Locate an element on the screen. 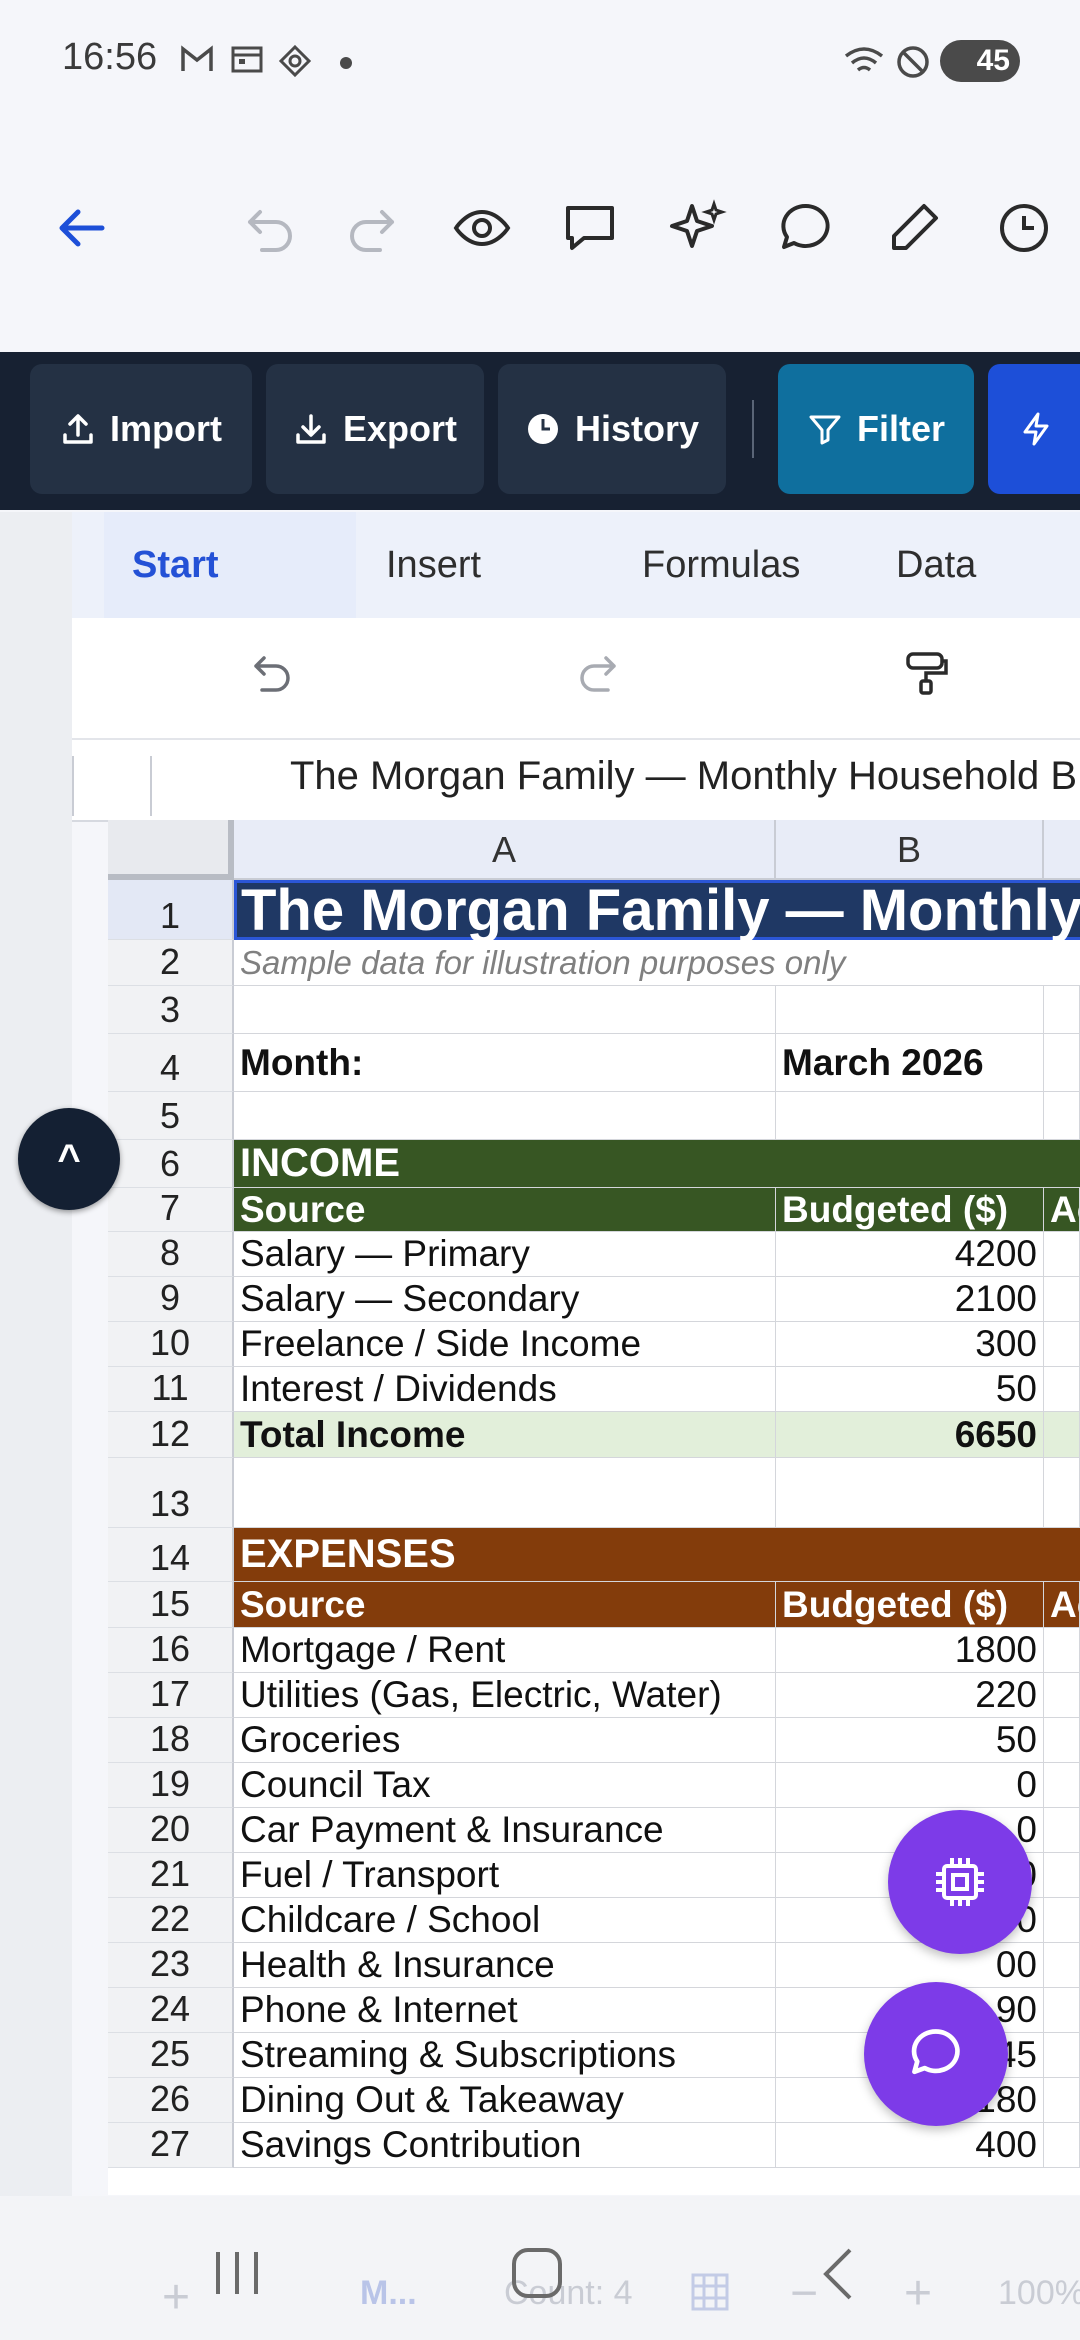 The width and height of the screenshot is (1080, 2340). cell-c15: Ac is located at coordinates (1062, 1605).